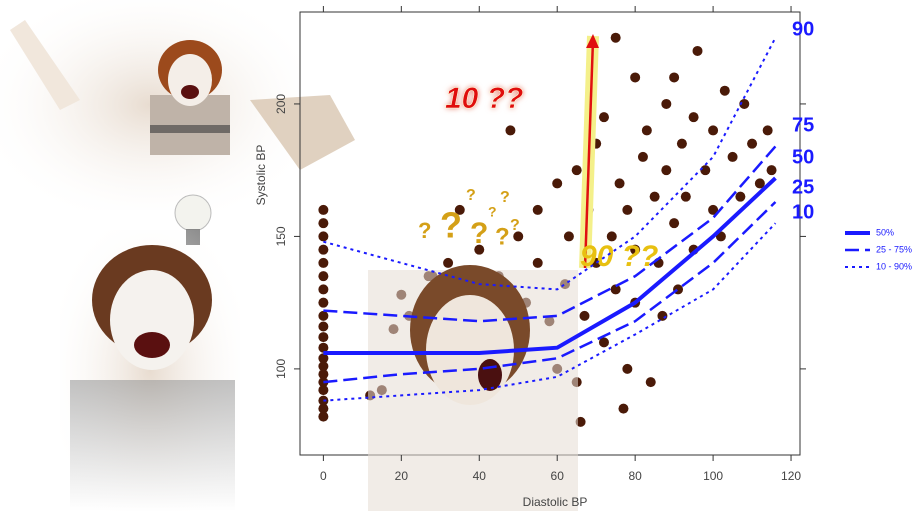  What do you see at coordinates (484, 98) in the screenshot?
I see `annotation-low: 10 ??` at bounding box center [484, 98].